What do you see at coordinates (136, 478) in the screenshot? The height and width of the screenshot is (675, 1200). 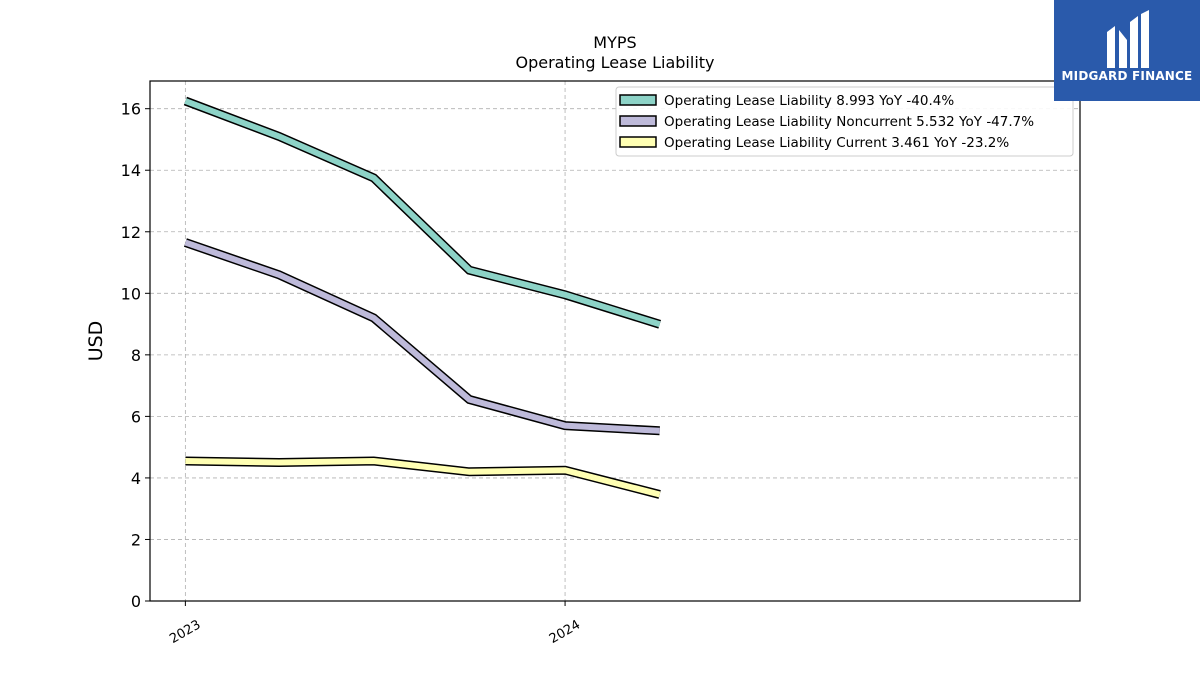 I see `y-tick-label: 4` at bounding box center [136, 478].